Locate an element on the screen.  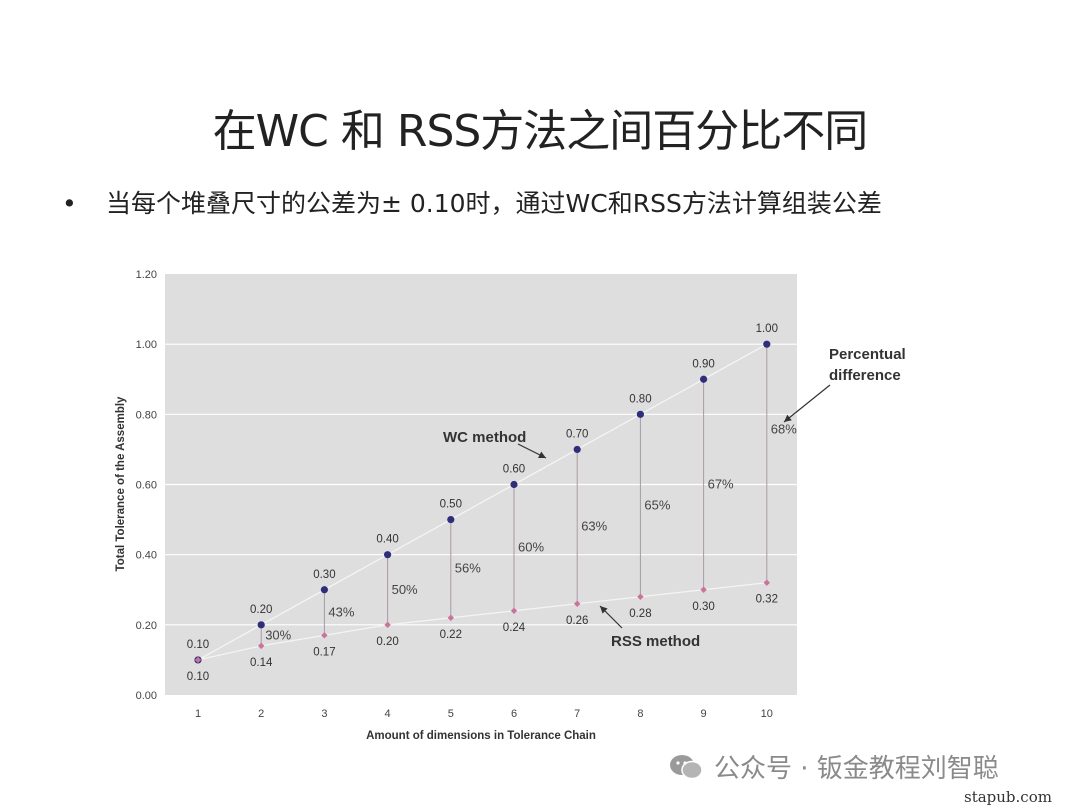
rss-method-label: RSS method is located at coordinates (655, 641).